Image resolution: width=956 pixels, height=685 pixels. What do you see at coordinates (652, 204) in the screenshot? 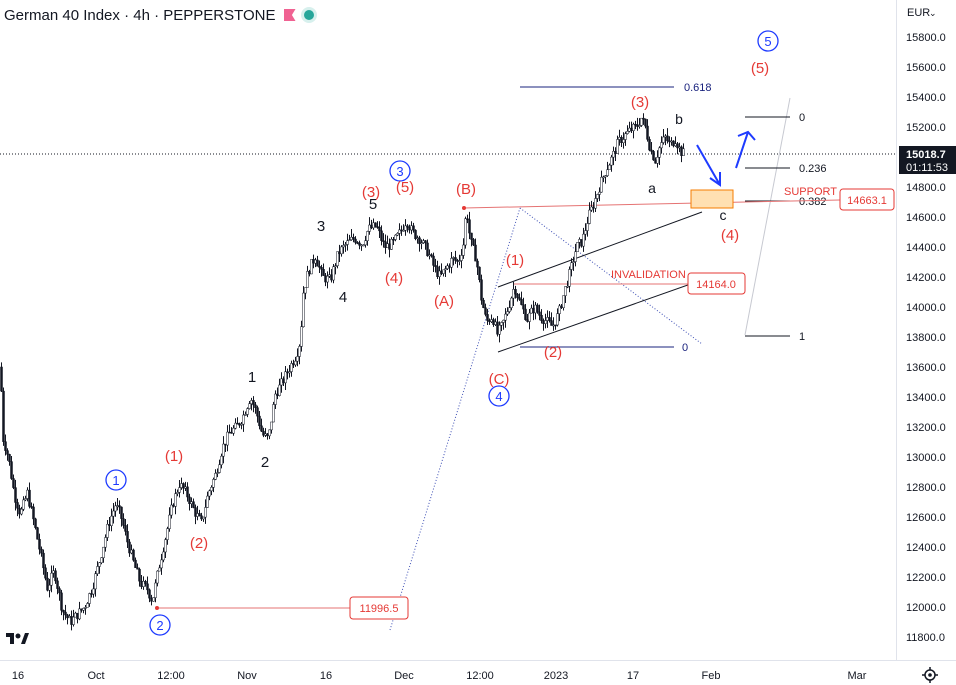
I see `support-line` at bounding box center [652, 204].